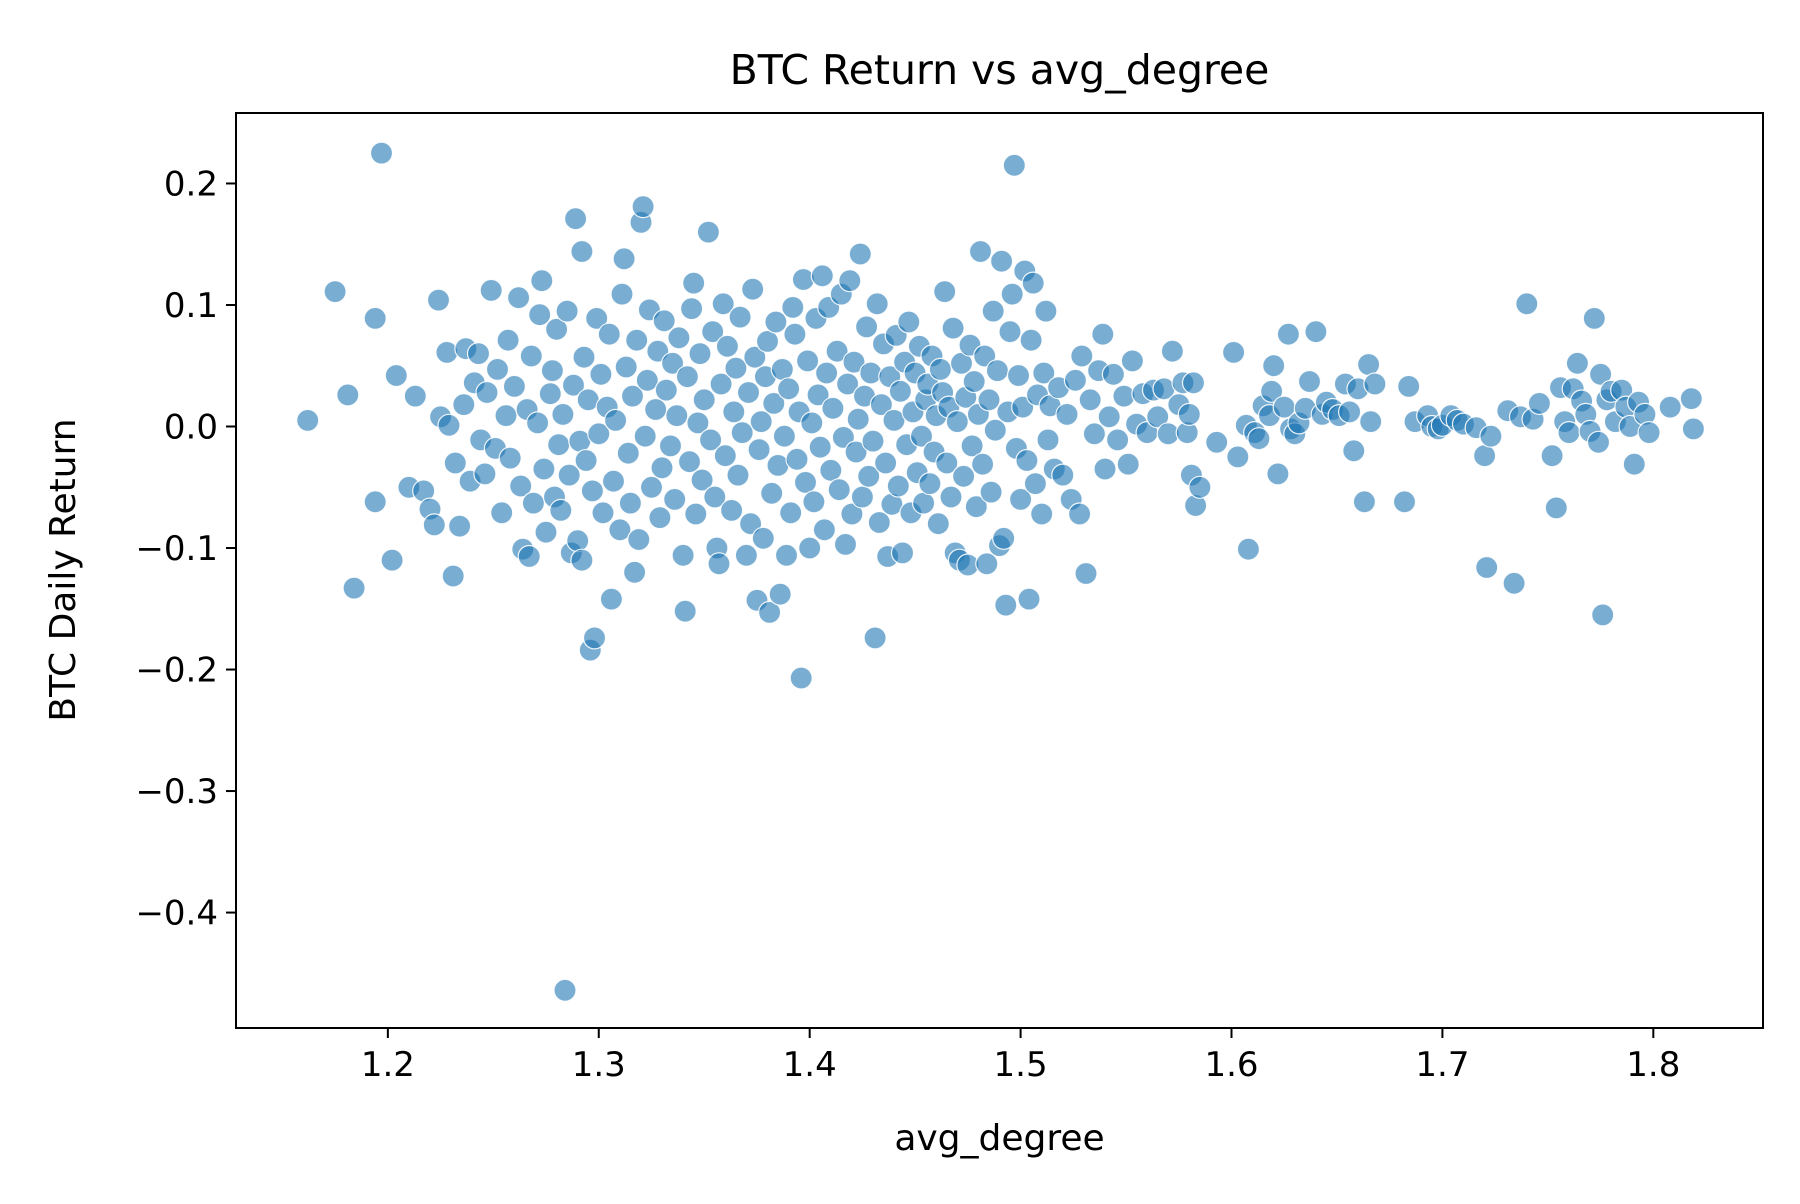 The height and width of the screenshot is (1204, 1800). Describe the element at coordinates (176, 914) in the screenshot. I see `y-tick-label: −0.4` at that location.